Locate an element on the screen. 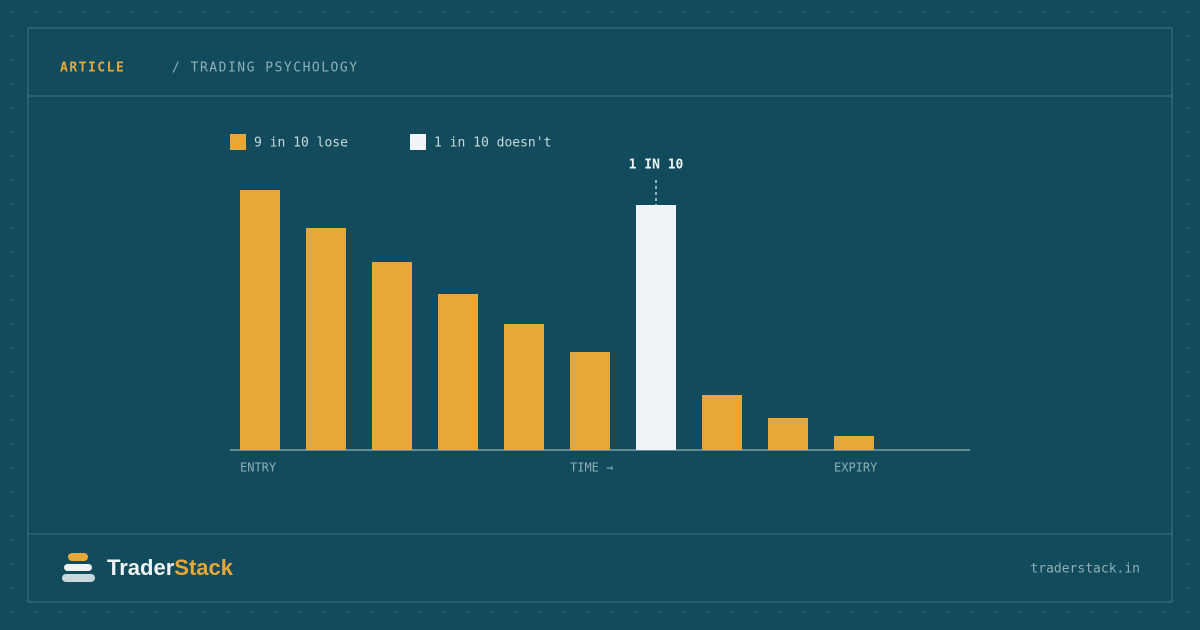  annotation-label: 1 IN 10 is located at coordinates (656, 165).